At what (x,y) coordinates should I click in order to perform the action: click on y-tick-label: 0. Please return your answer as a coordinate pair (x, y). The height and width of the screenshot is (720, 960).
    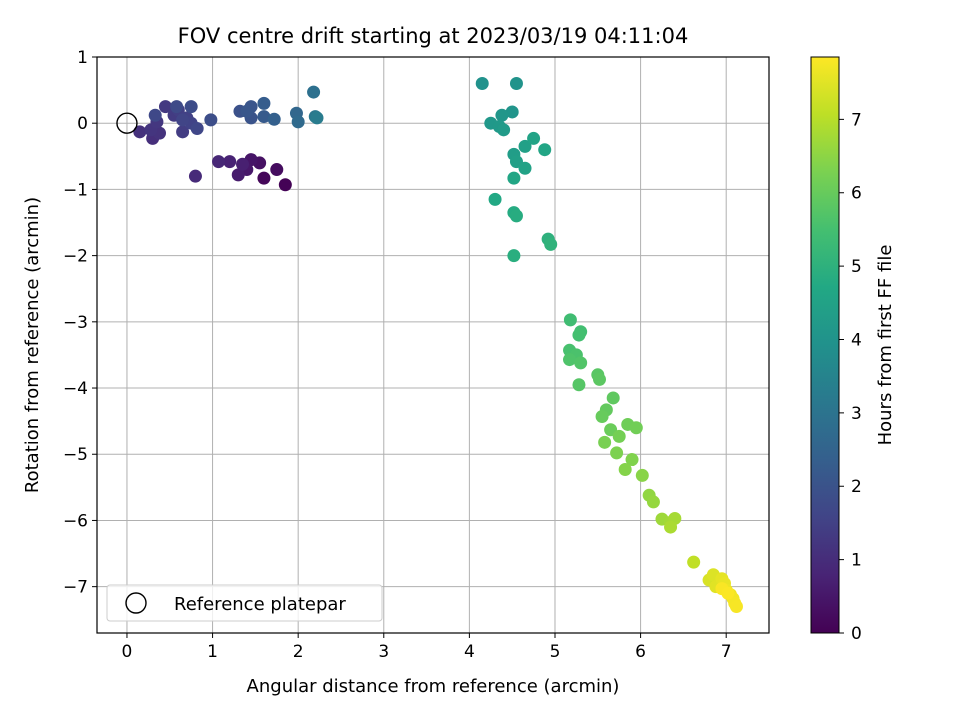
    Looking at the image, I should click on (82, 124).